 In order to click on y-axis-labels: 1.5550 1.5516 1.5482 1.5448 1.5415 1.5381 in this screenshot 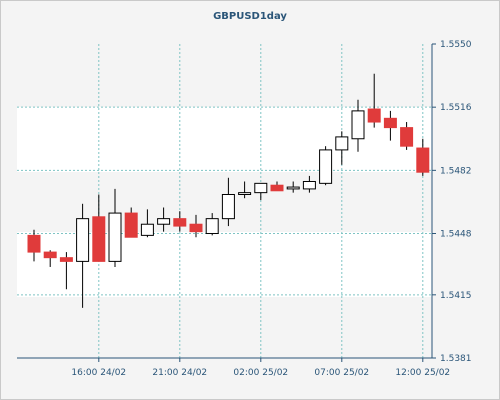, I will do `click(452, 202)`.